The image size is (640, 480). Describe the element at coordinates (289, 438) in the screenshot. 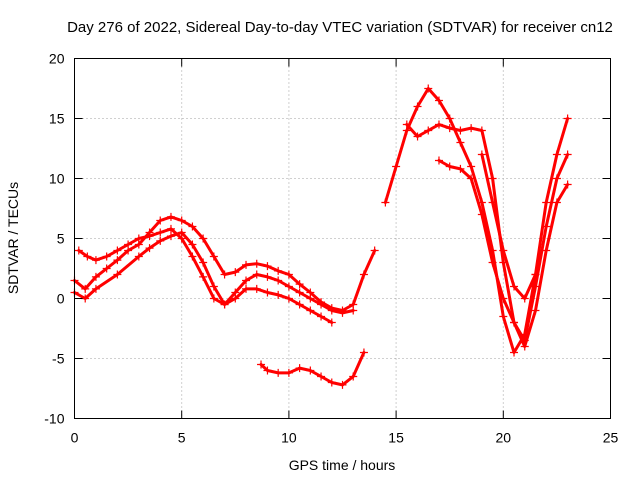

I see `x-tick-label: 10` at that location.